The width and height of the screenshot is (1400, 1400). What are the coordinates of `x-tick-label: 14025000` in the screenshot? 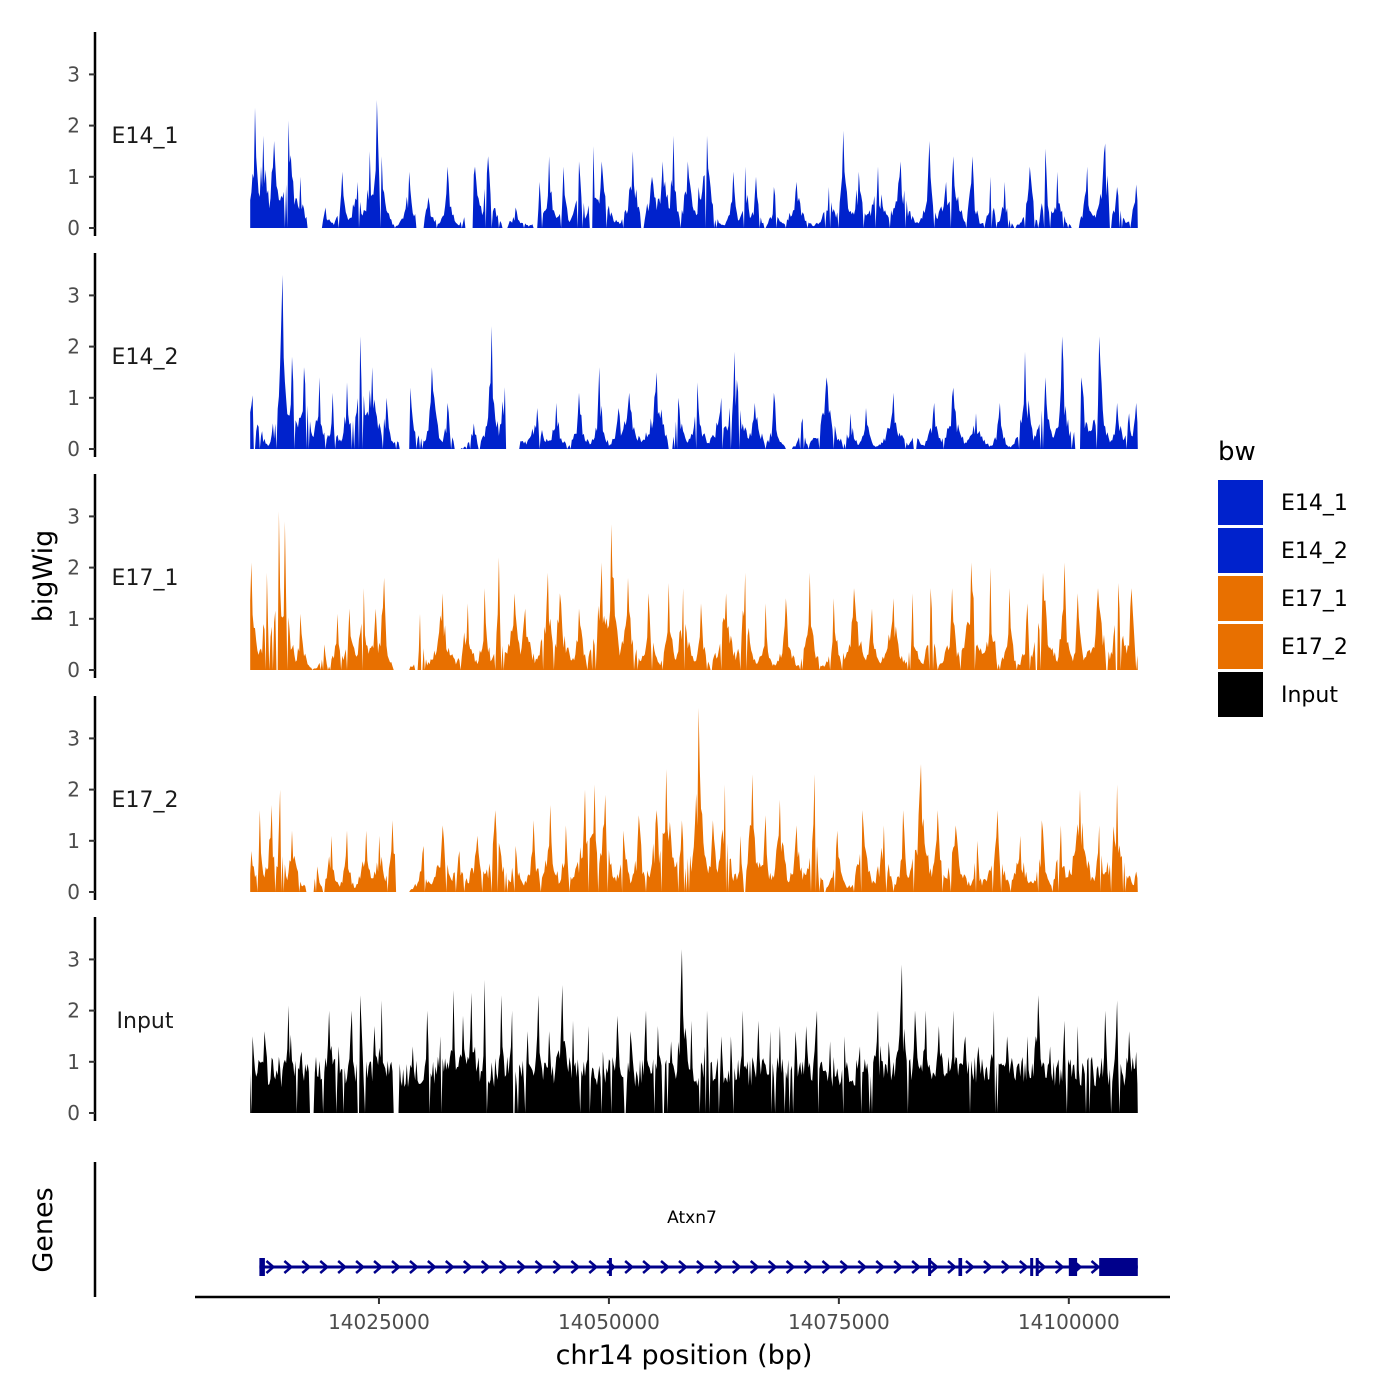 It's located at (379, 1322).